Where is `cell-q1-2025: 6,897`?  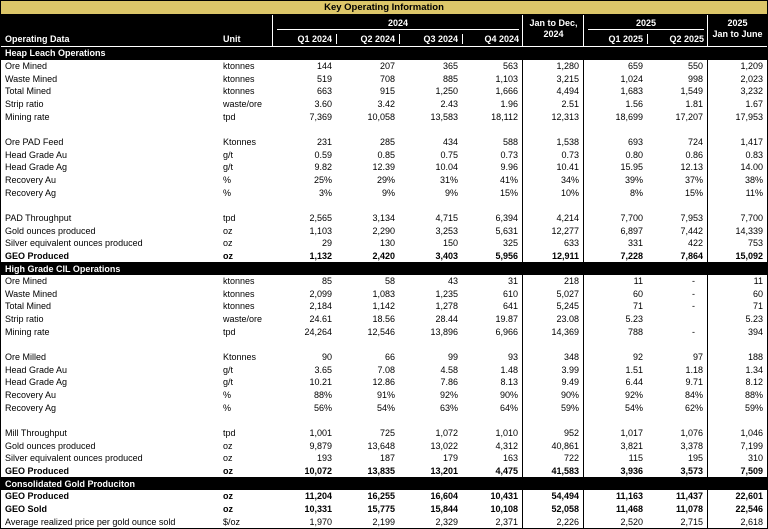 cell-q1-2025: 6,897 is located at coordinates (631, 230).